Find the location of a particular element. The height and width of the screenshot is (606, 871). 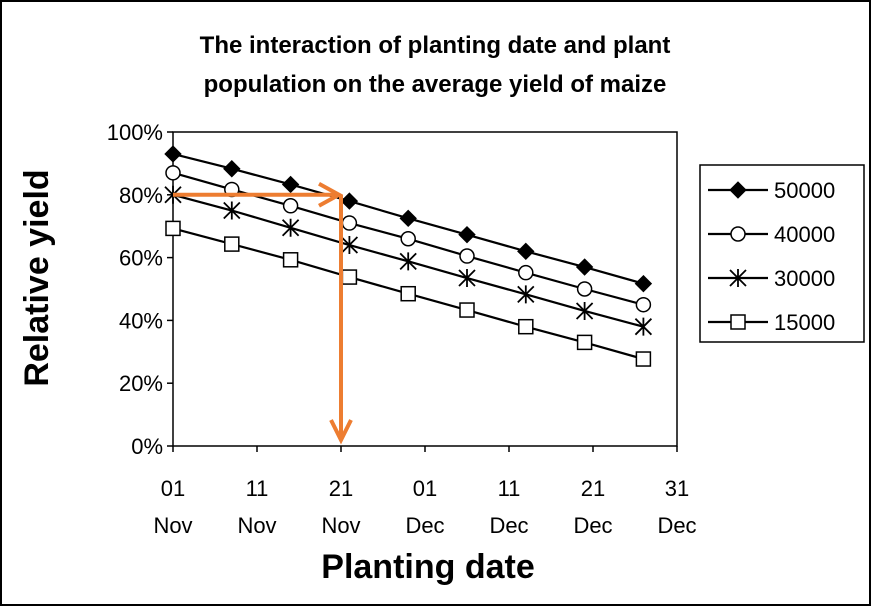

y-tick-label: 20% is located at coordinates (141, 383).